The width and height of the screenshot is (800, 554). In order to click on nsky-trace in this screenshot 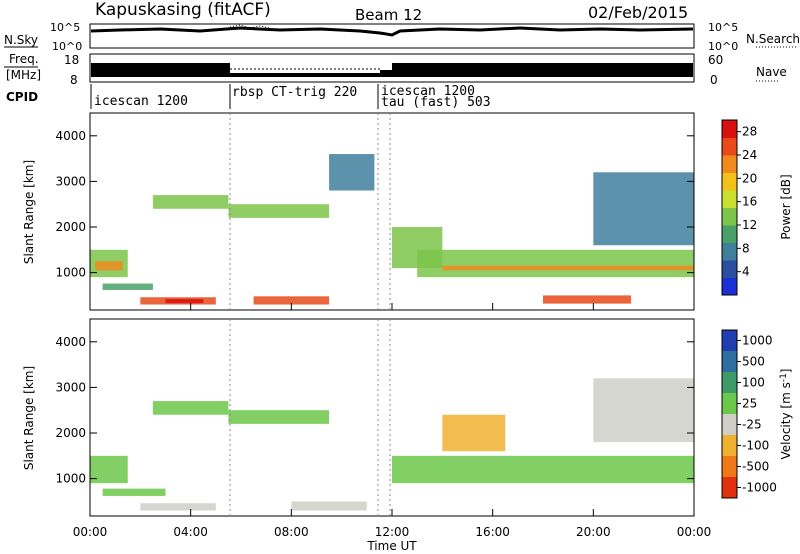, I will do `click(392, 31)`.